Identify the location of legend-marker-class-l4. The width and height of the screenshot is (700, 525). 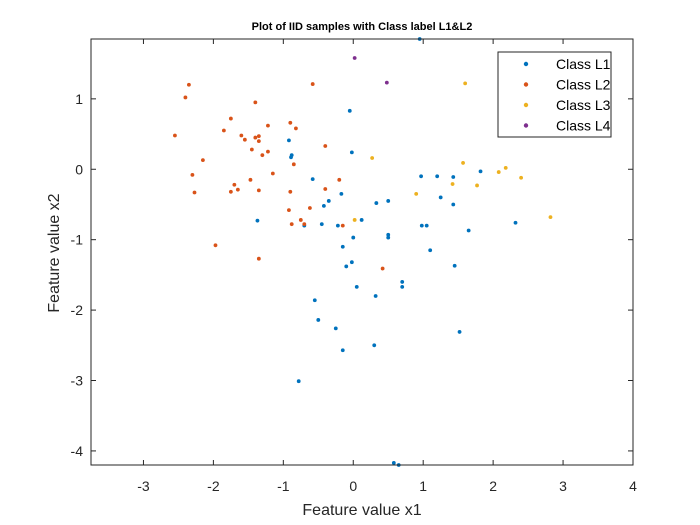
(526, 125).